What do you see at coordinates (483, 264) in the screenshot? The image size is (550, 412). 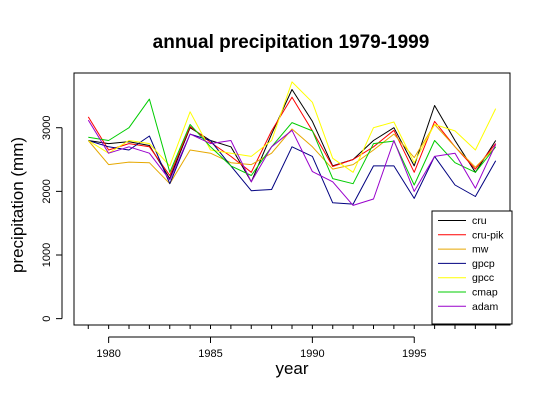 I see `legend-label-gpcp: gpcp` at bounding box center [483, 264].